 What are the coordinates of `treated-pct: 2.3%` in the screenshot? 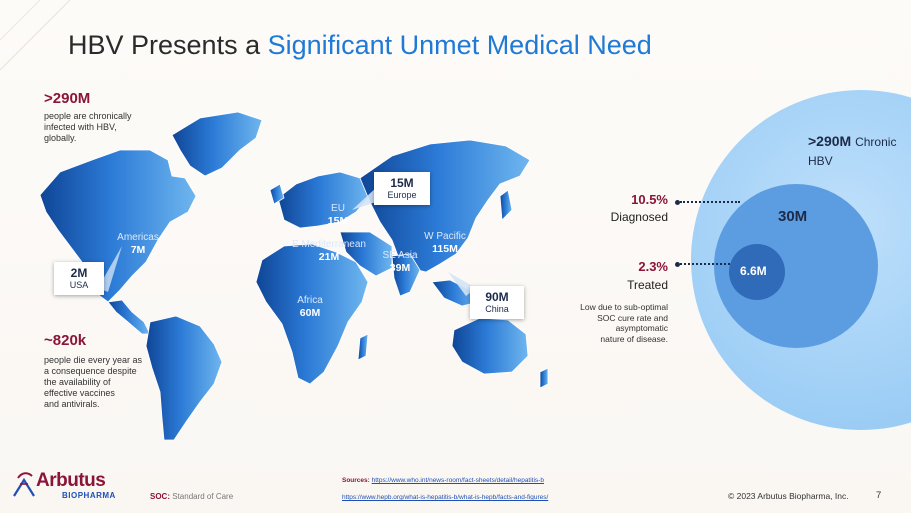 It's located at (653, 266).